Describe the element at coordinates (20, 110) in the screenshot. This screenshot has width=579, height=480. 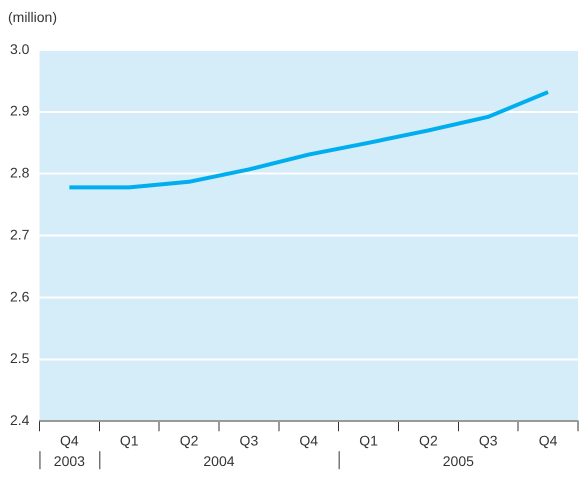
I see `y-tick-label: 2.9` at that location.